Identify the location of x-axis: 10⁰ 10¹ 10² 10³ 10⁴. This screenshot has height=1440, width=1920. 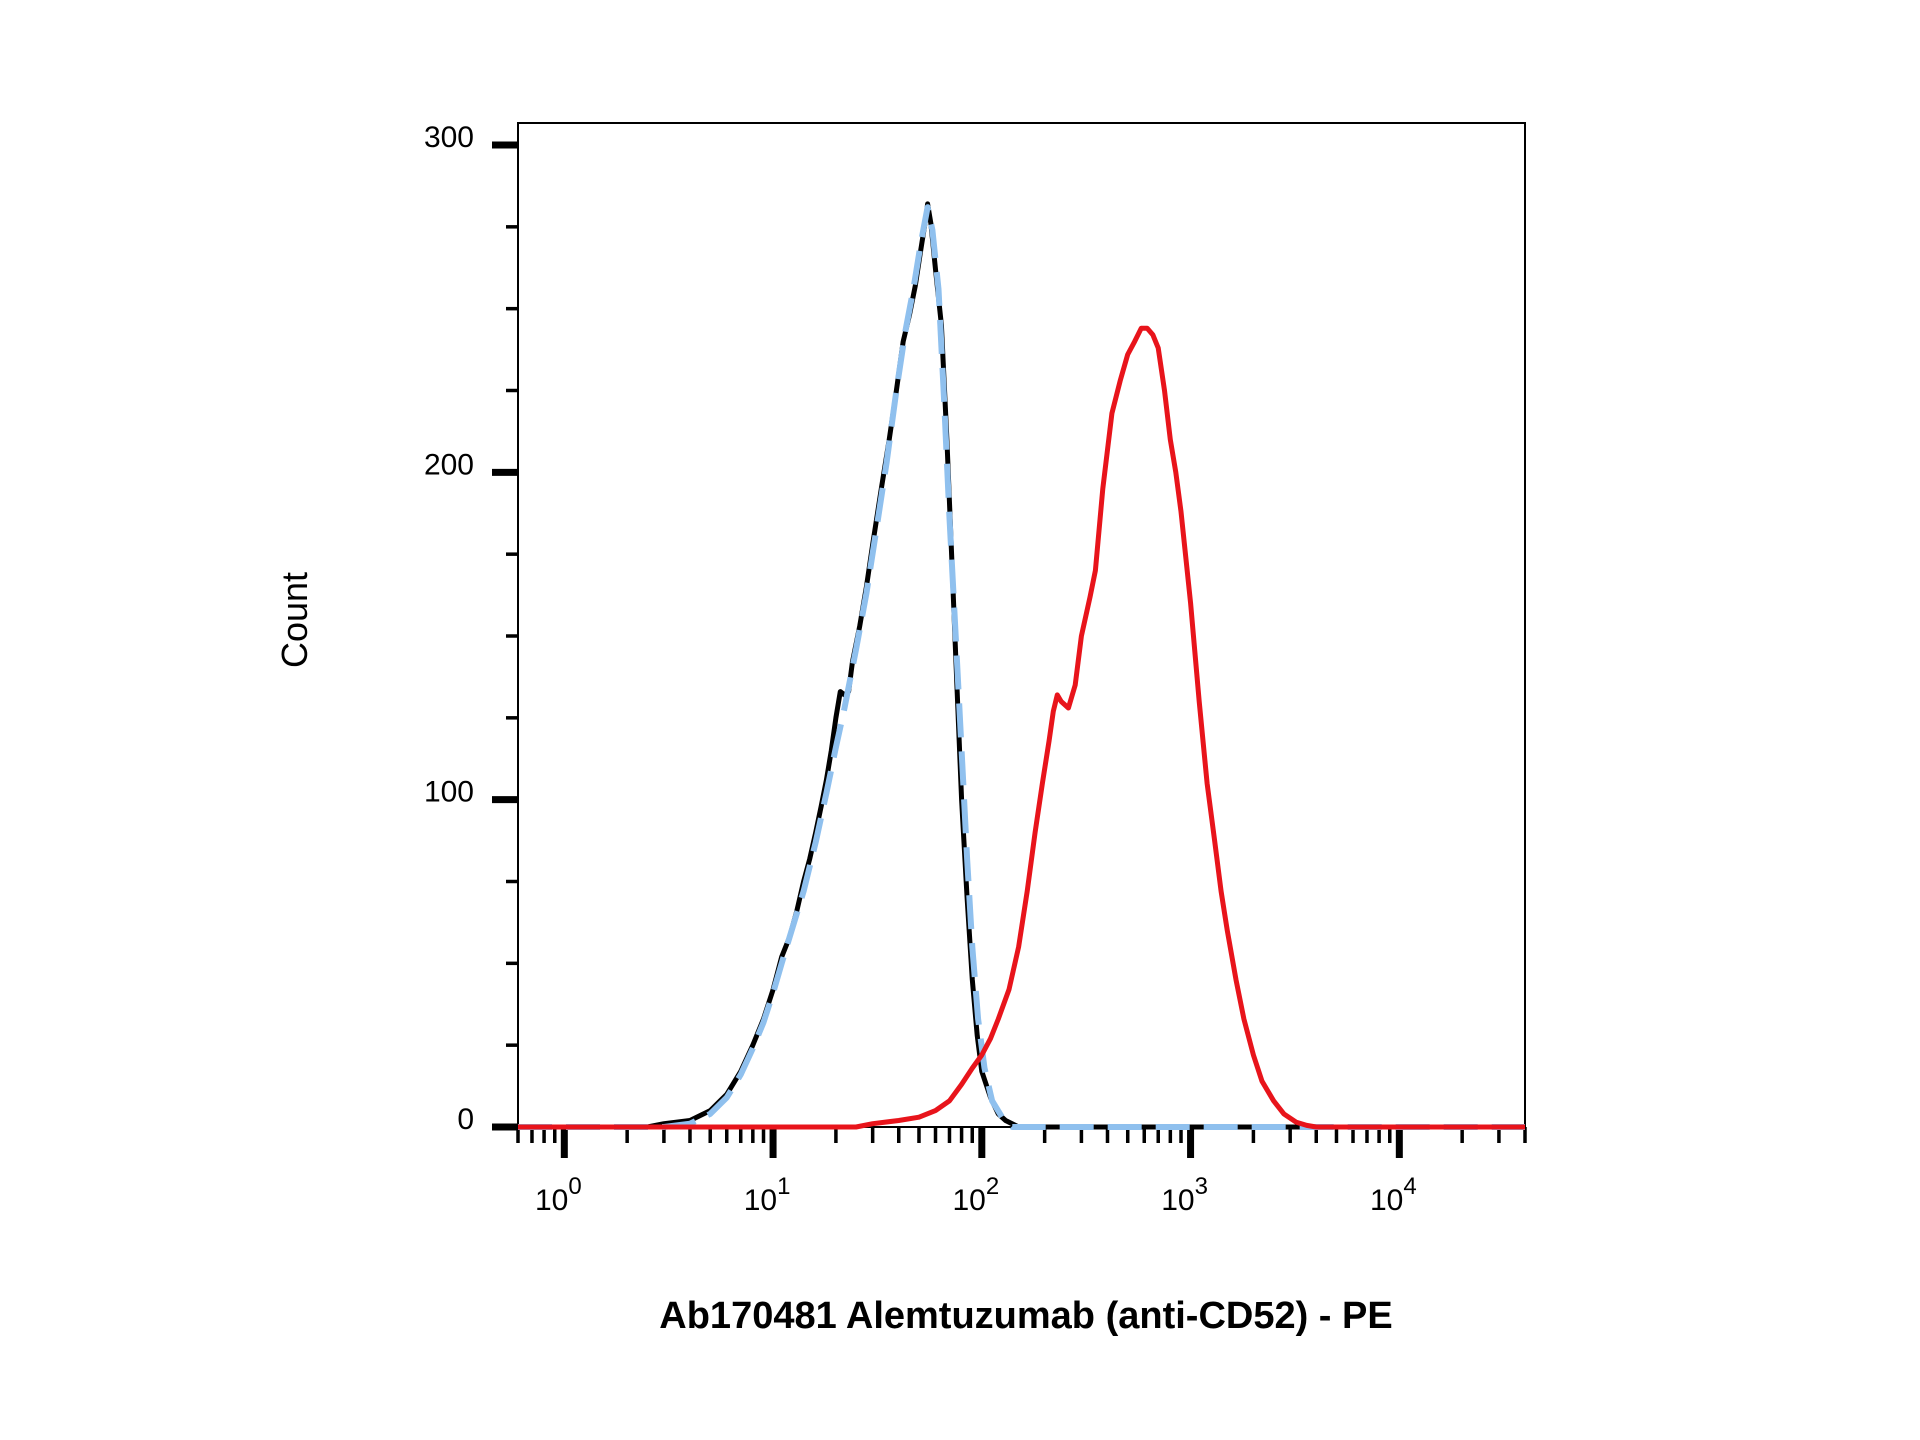
(1021, 1172).